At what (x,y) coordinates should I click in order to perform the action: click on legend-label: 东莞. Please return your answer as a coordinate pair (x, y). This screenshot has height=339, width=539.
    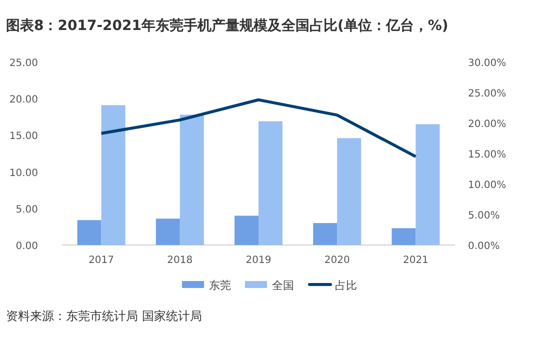
    Looking at the image, I should click on (220, 285).